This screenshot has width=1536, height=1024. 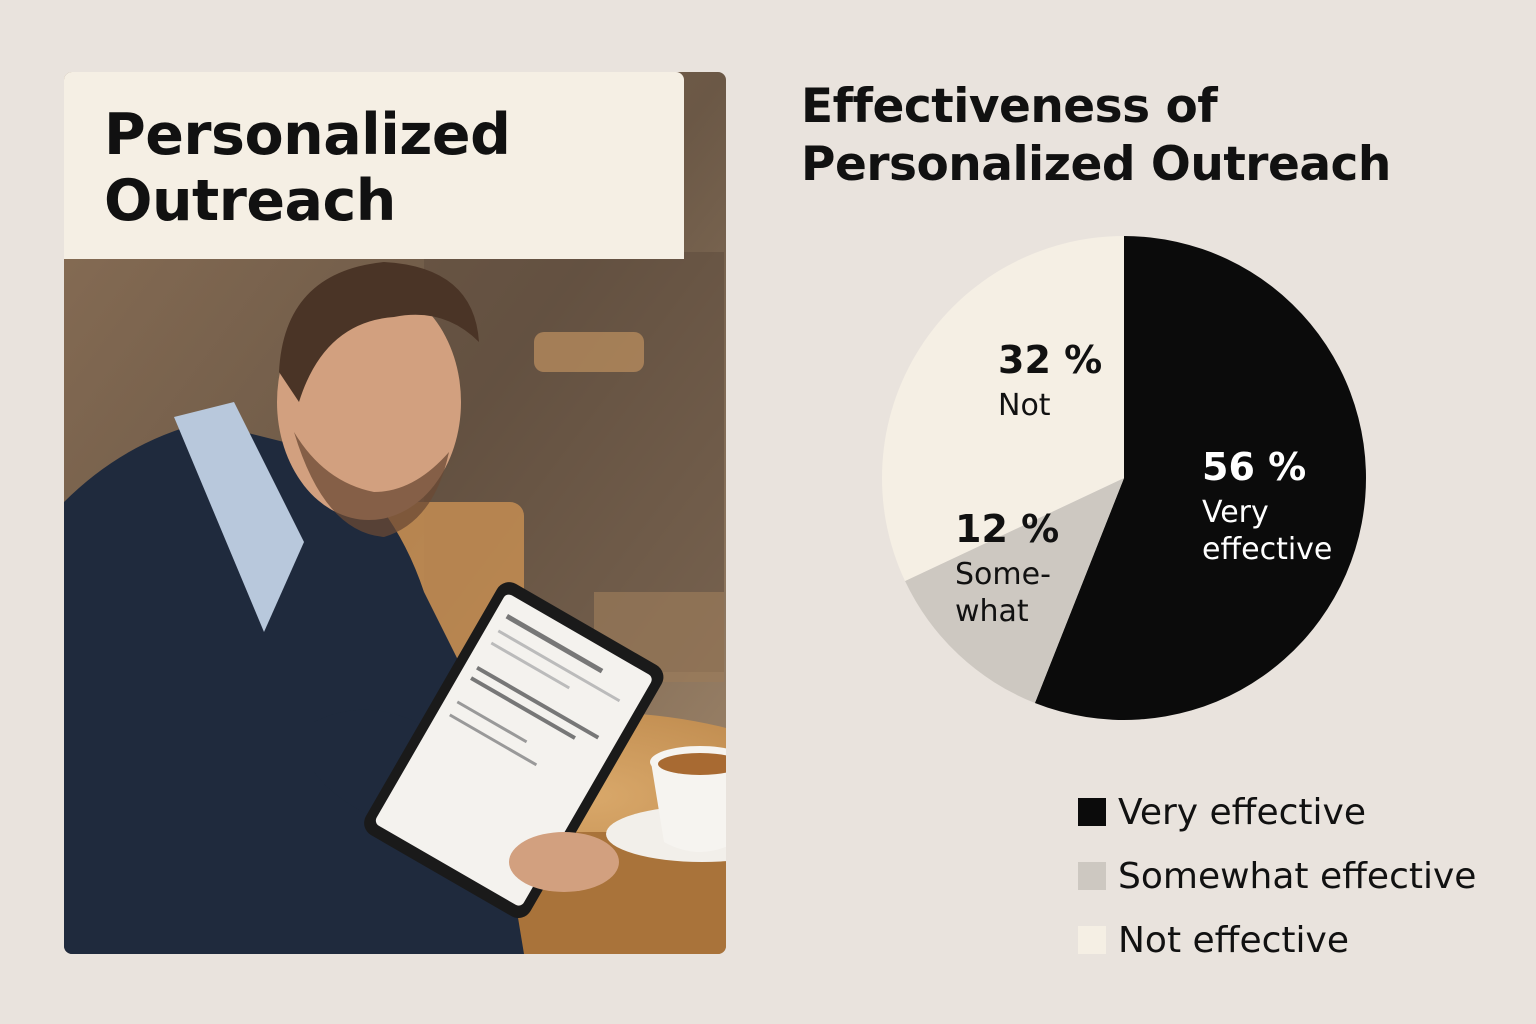 I want to click on chart-title-line-2: Personalized Outreach, so click(x=1096, y=164).